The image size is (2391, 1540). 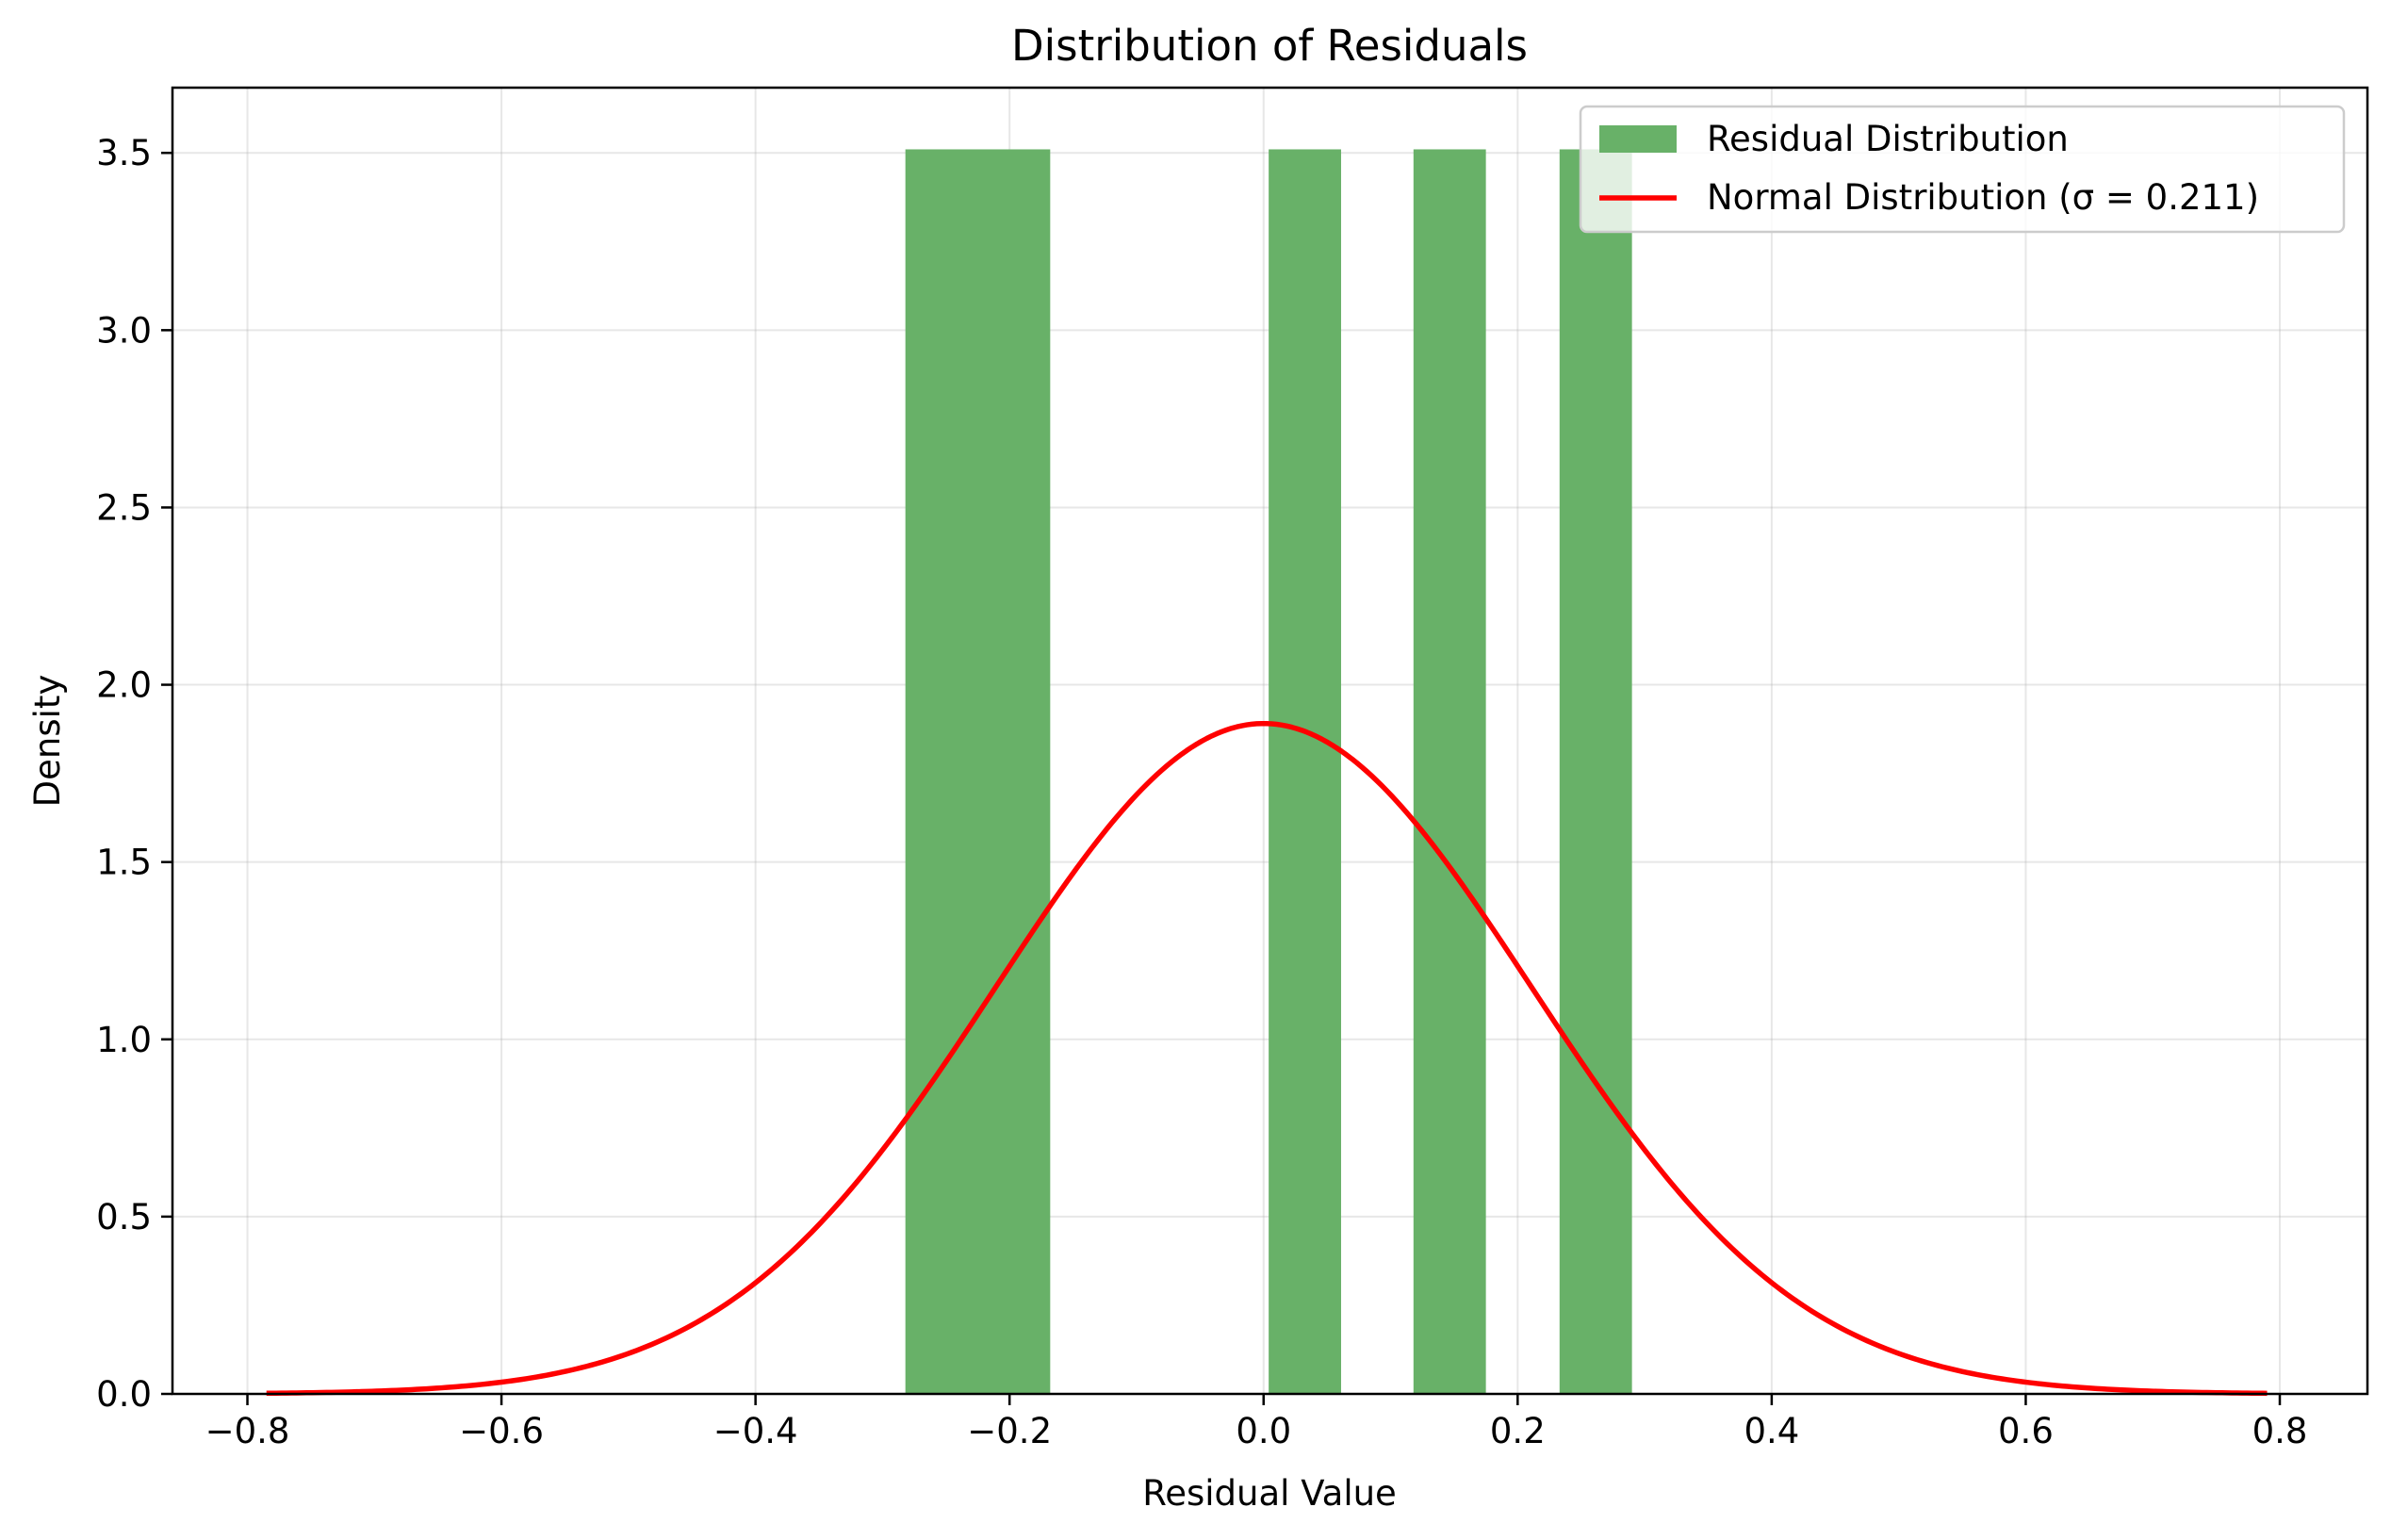 What do you see at coordinates (124, 1394) in the screenshot?
I see `y-tick-label: 0.0` at bounding box center [124, 1394].